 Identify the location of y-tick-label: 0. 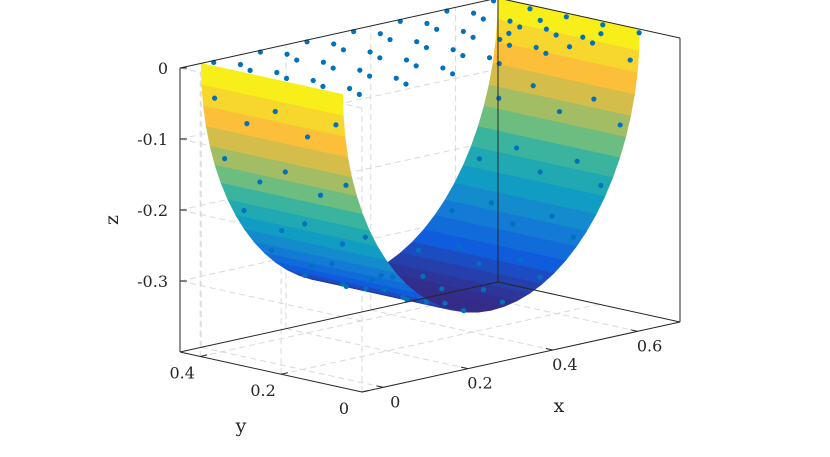
(344, 408).